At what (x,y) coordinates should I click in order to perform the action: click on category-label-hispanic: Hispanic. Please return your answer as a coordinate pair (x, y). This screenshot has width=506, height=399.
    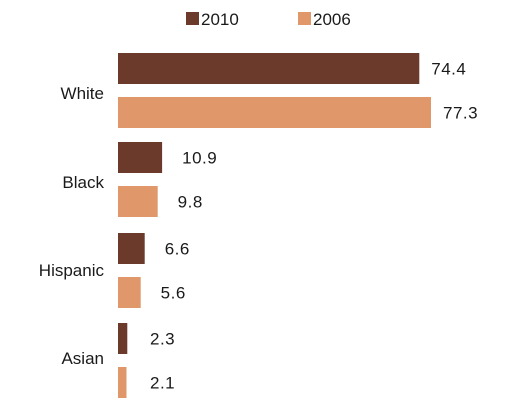
    Looking at the image, I should click on (72, 270).